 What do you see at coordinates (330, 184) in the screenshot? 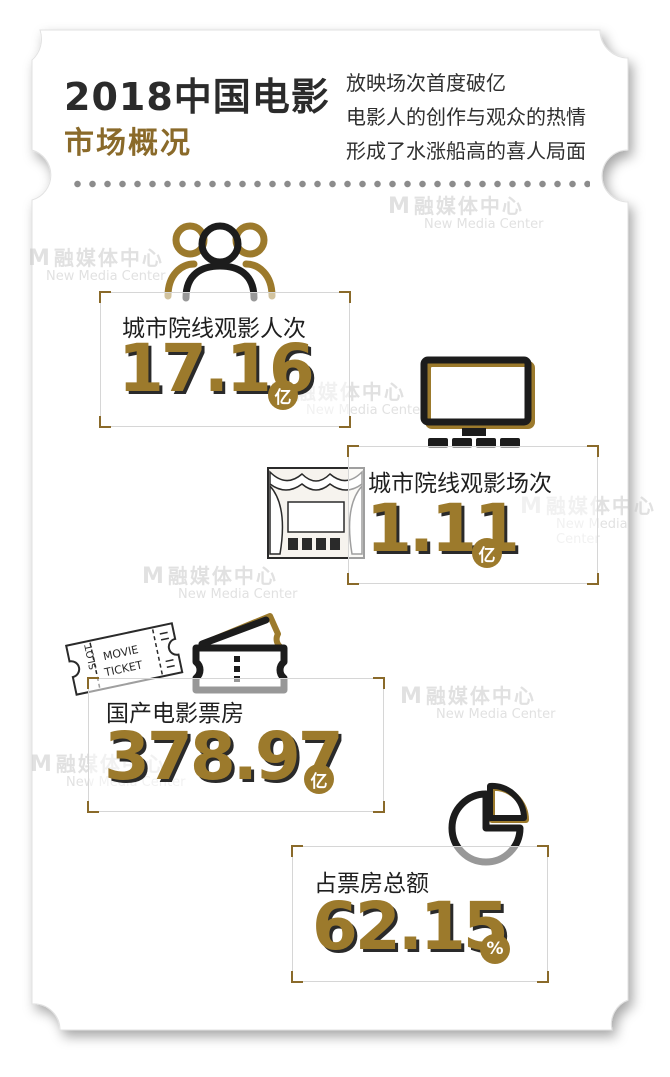
I see `dotted-divider` at bounding box center [330, 184].